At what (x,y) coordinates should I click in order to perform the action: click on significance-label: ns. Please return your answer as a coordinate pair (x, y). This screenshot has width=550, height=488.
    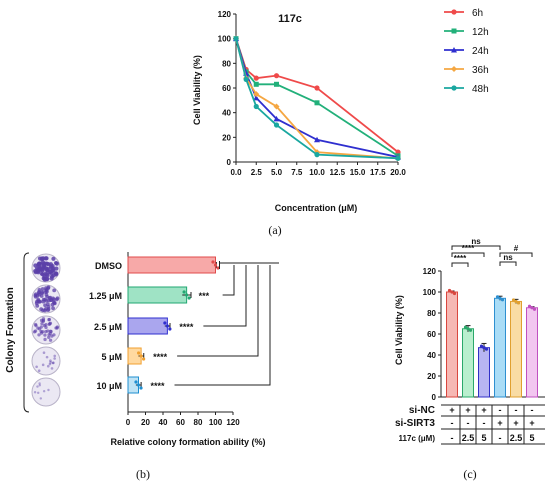
    Looking at the image, I should click on (508, 257).